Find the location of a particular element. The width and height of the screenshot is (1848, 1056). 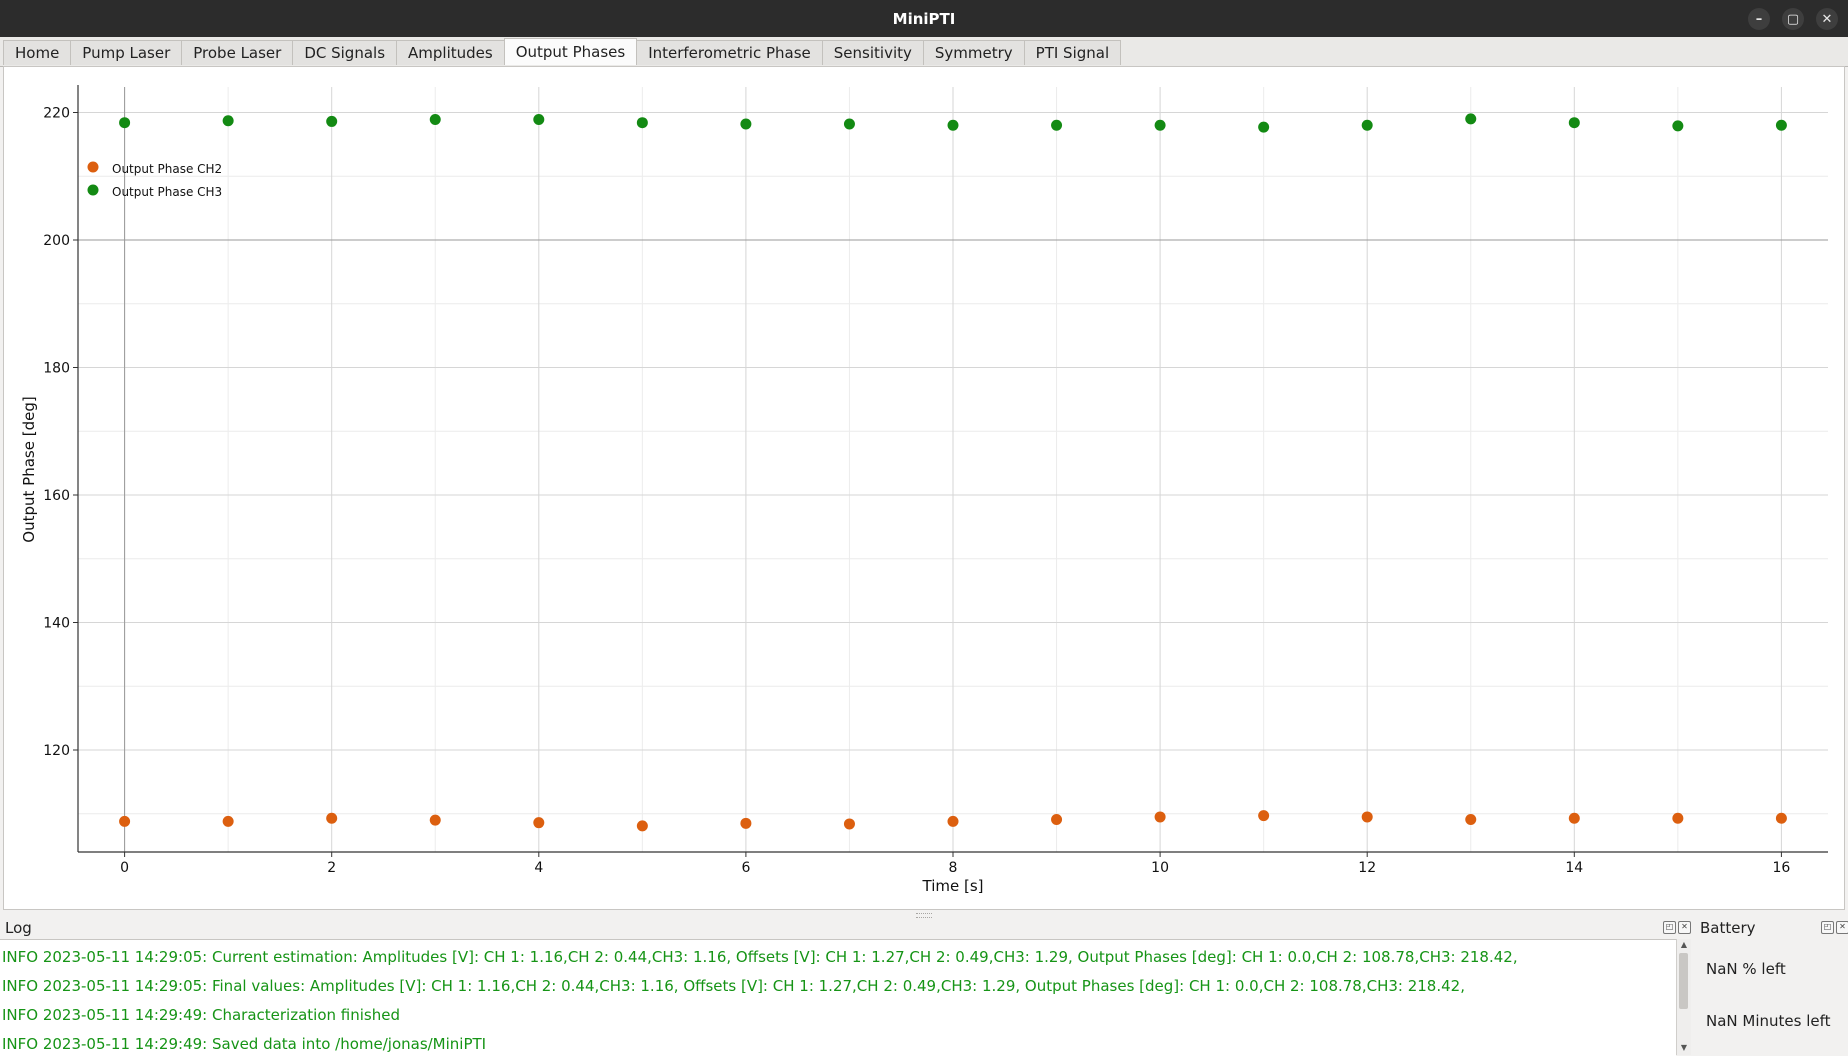

x-tick-label: 6 is located at coordinates (745, 868).